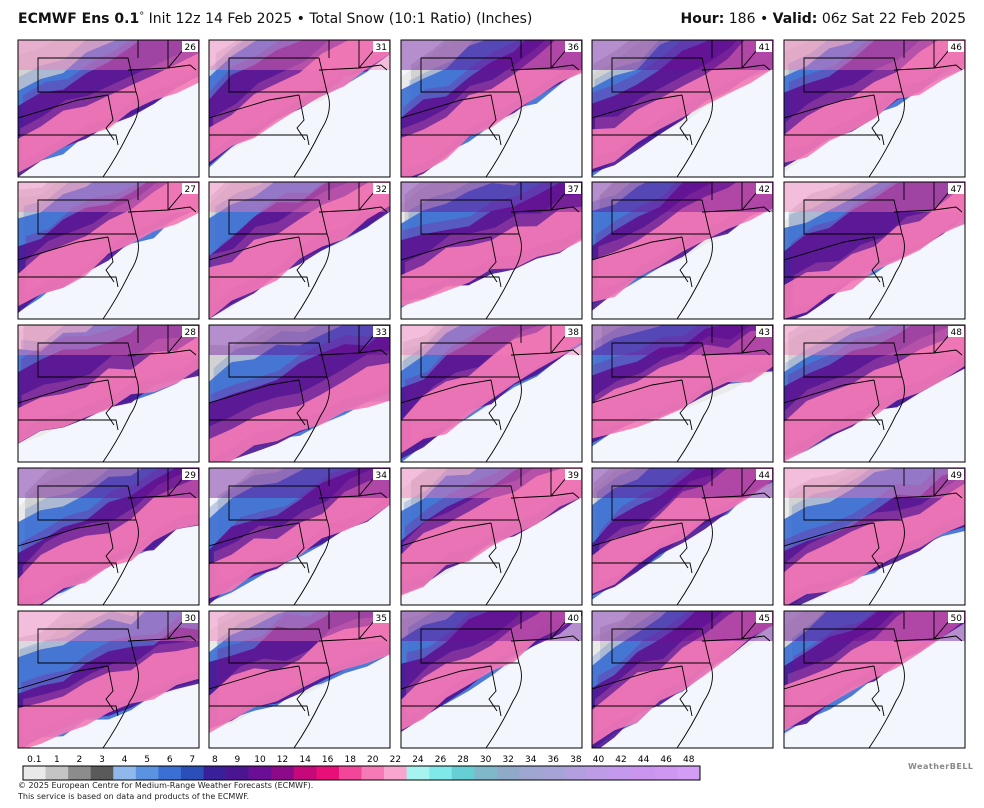  Describe the element at coordinates (702, 19) in the screenshot. I see `hour-label: Hour:` at that location.